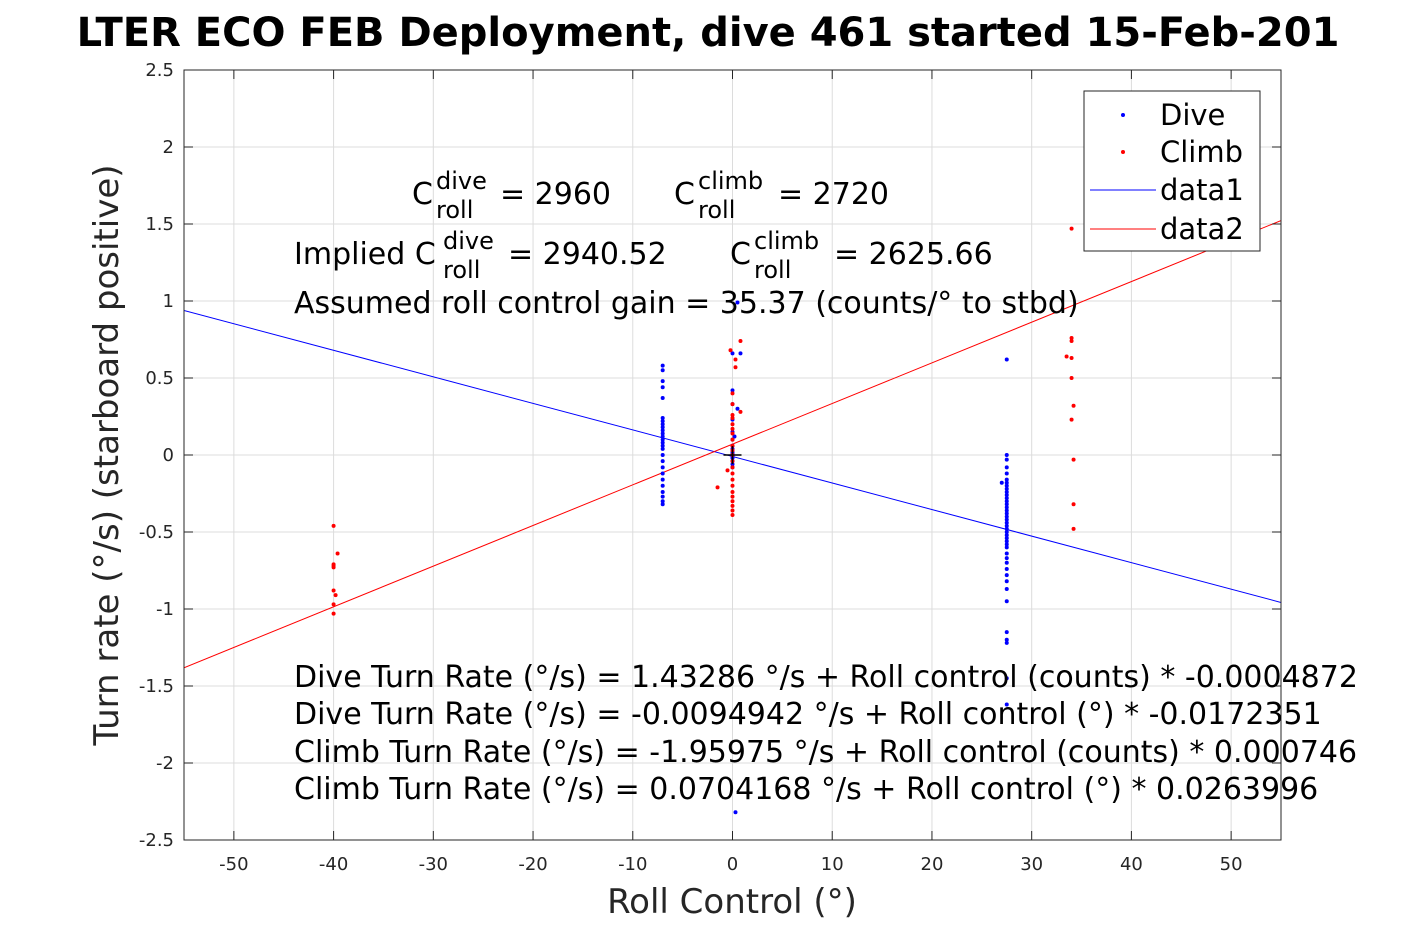 The image size is (1417, 945). I want to click on y-tick-label: -1, so click(165, 609).